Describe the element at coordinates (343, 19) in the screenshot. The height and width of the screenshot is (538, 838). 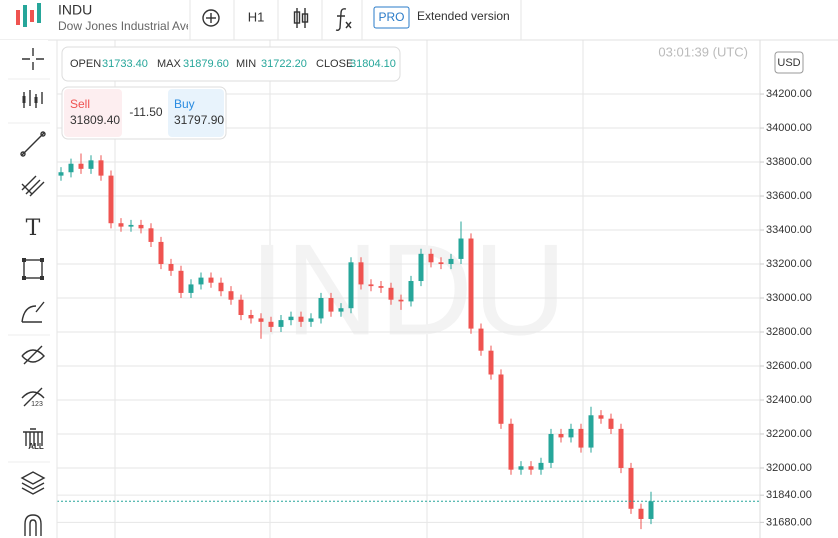
I see `formula-button` at that location.